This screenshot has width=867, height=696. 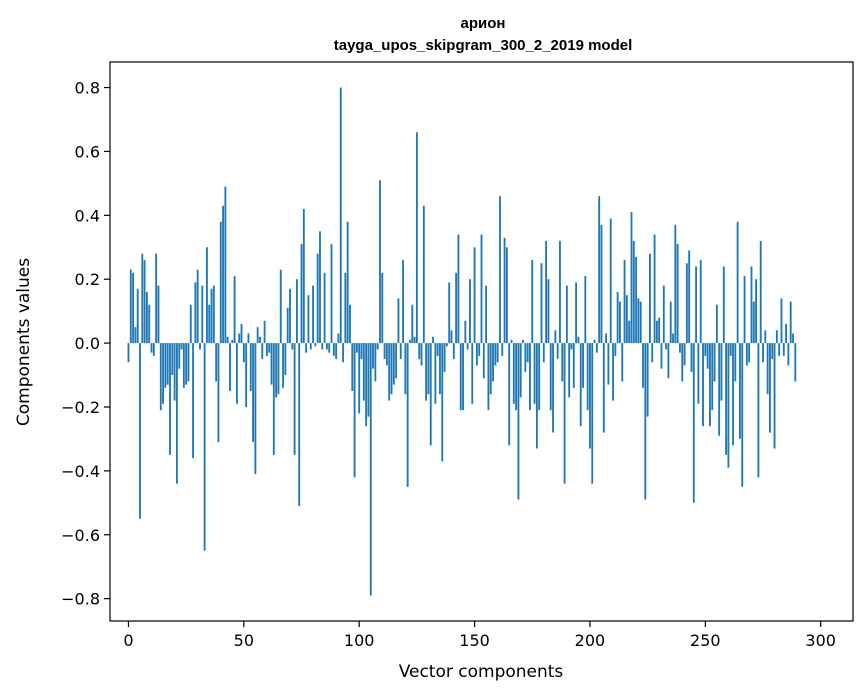 I want to click on x-axis-label: Vector components, so click(x=481, y=672).